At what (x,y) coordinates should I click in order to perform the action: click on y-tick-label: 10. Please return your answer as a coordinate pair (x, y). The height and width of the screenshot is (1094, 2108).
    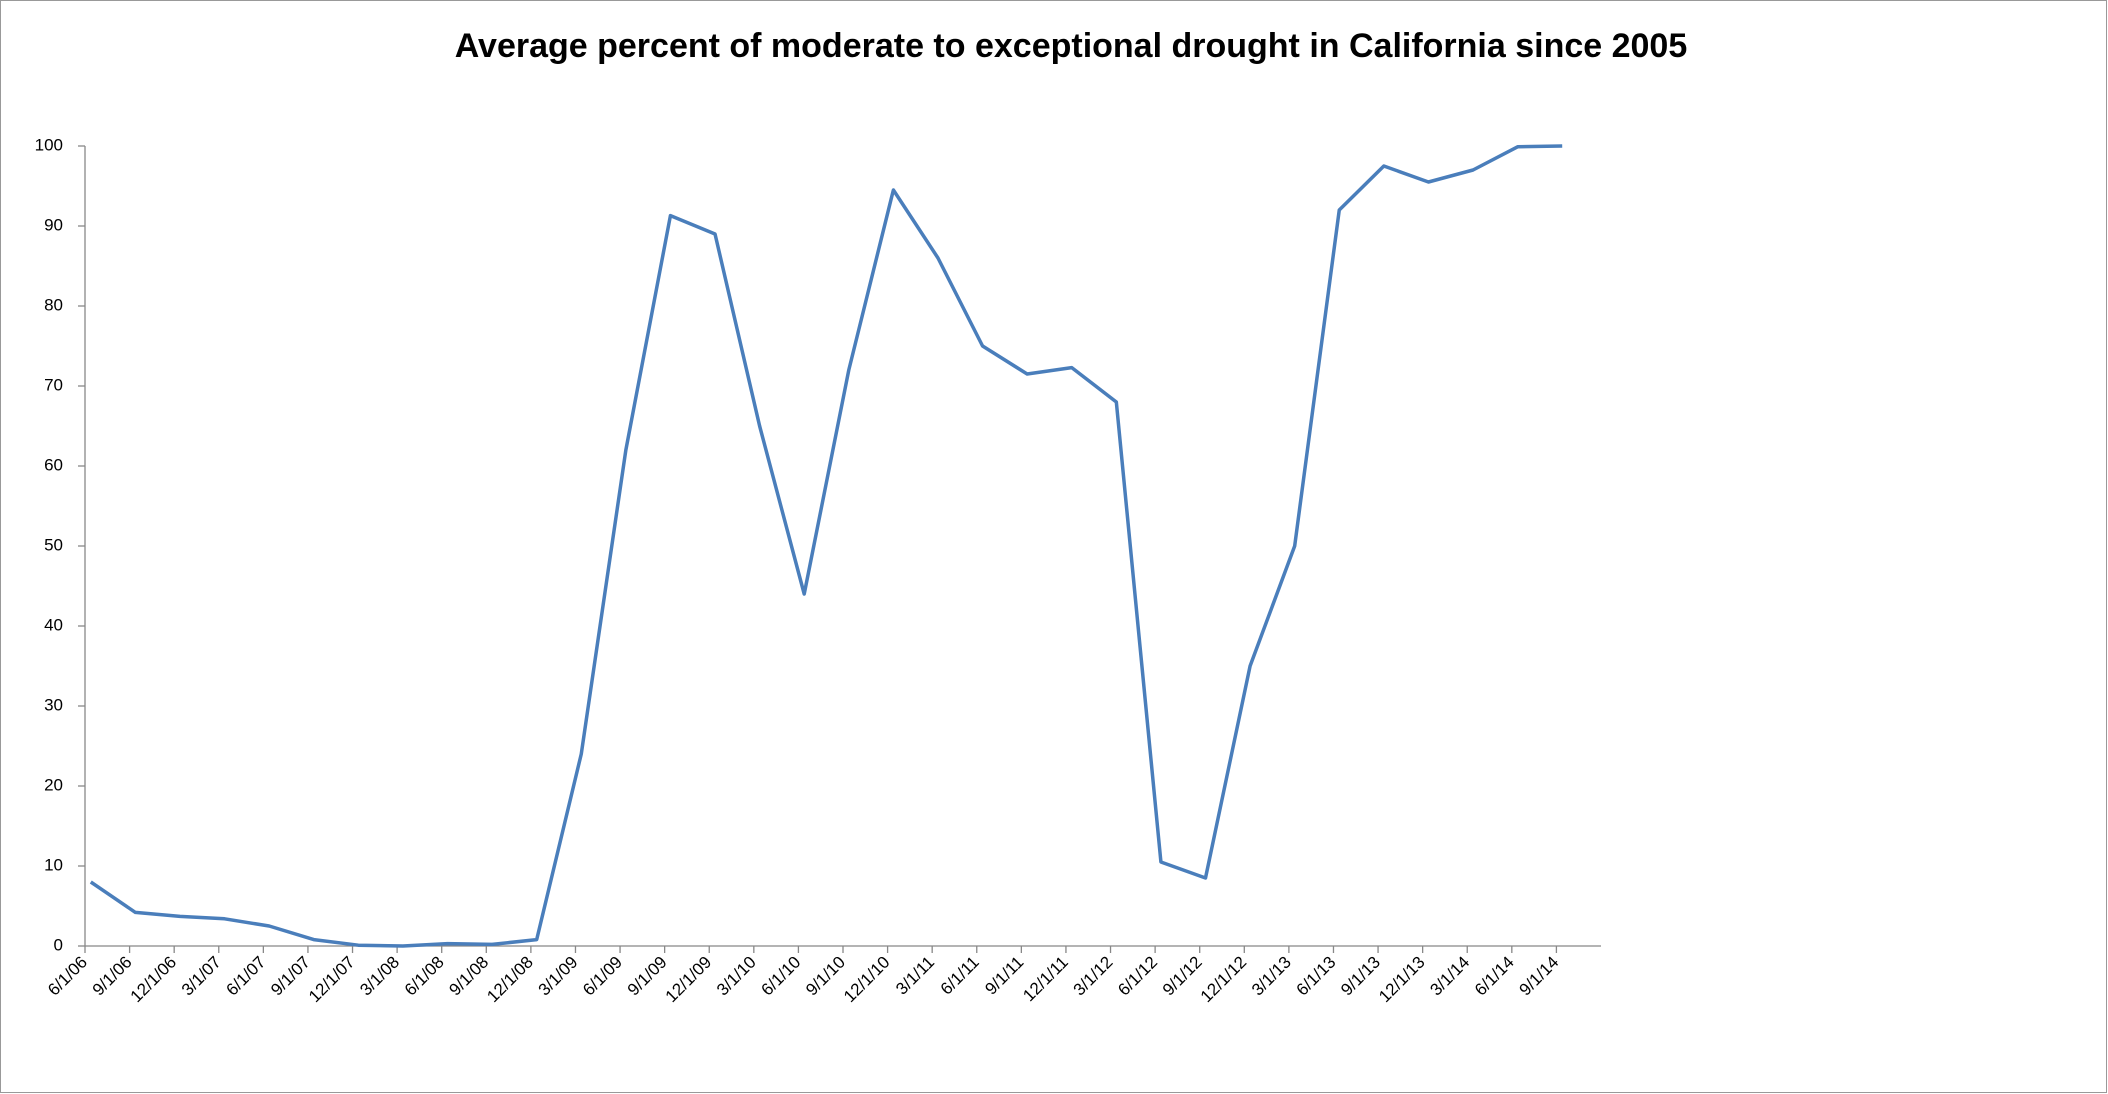
    Looking at the image, I should click on (53, 864).